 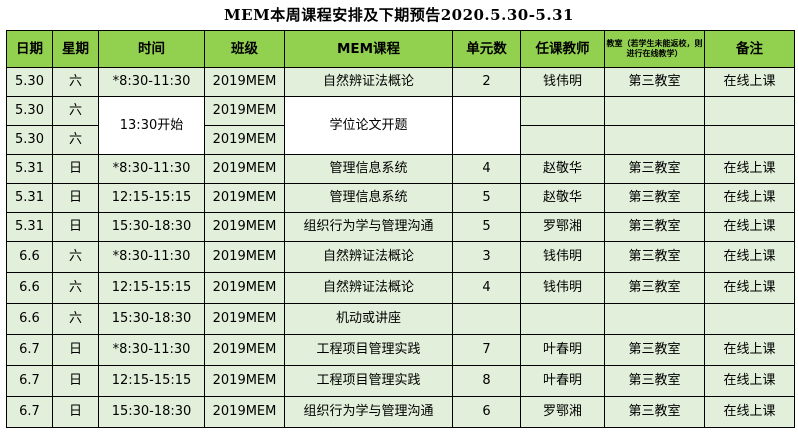 What do you see at coordinates (75, 49) in the screenshot?
I see `header-weekday: 星期` at bounding box center [75, 49].